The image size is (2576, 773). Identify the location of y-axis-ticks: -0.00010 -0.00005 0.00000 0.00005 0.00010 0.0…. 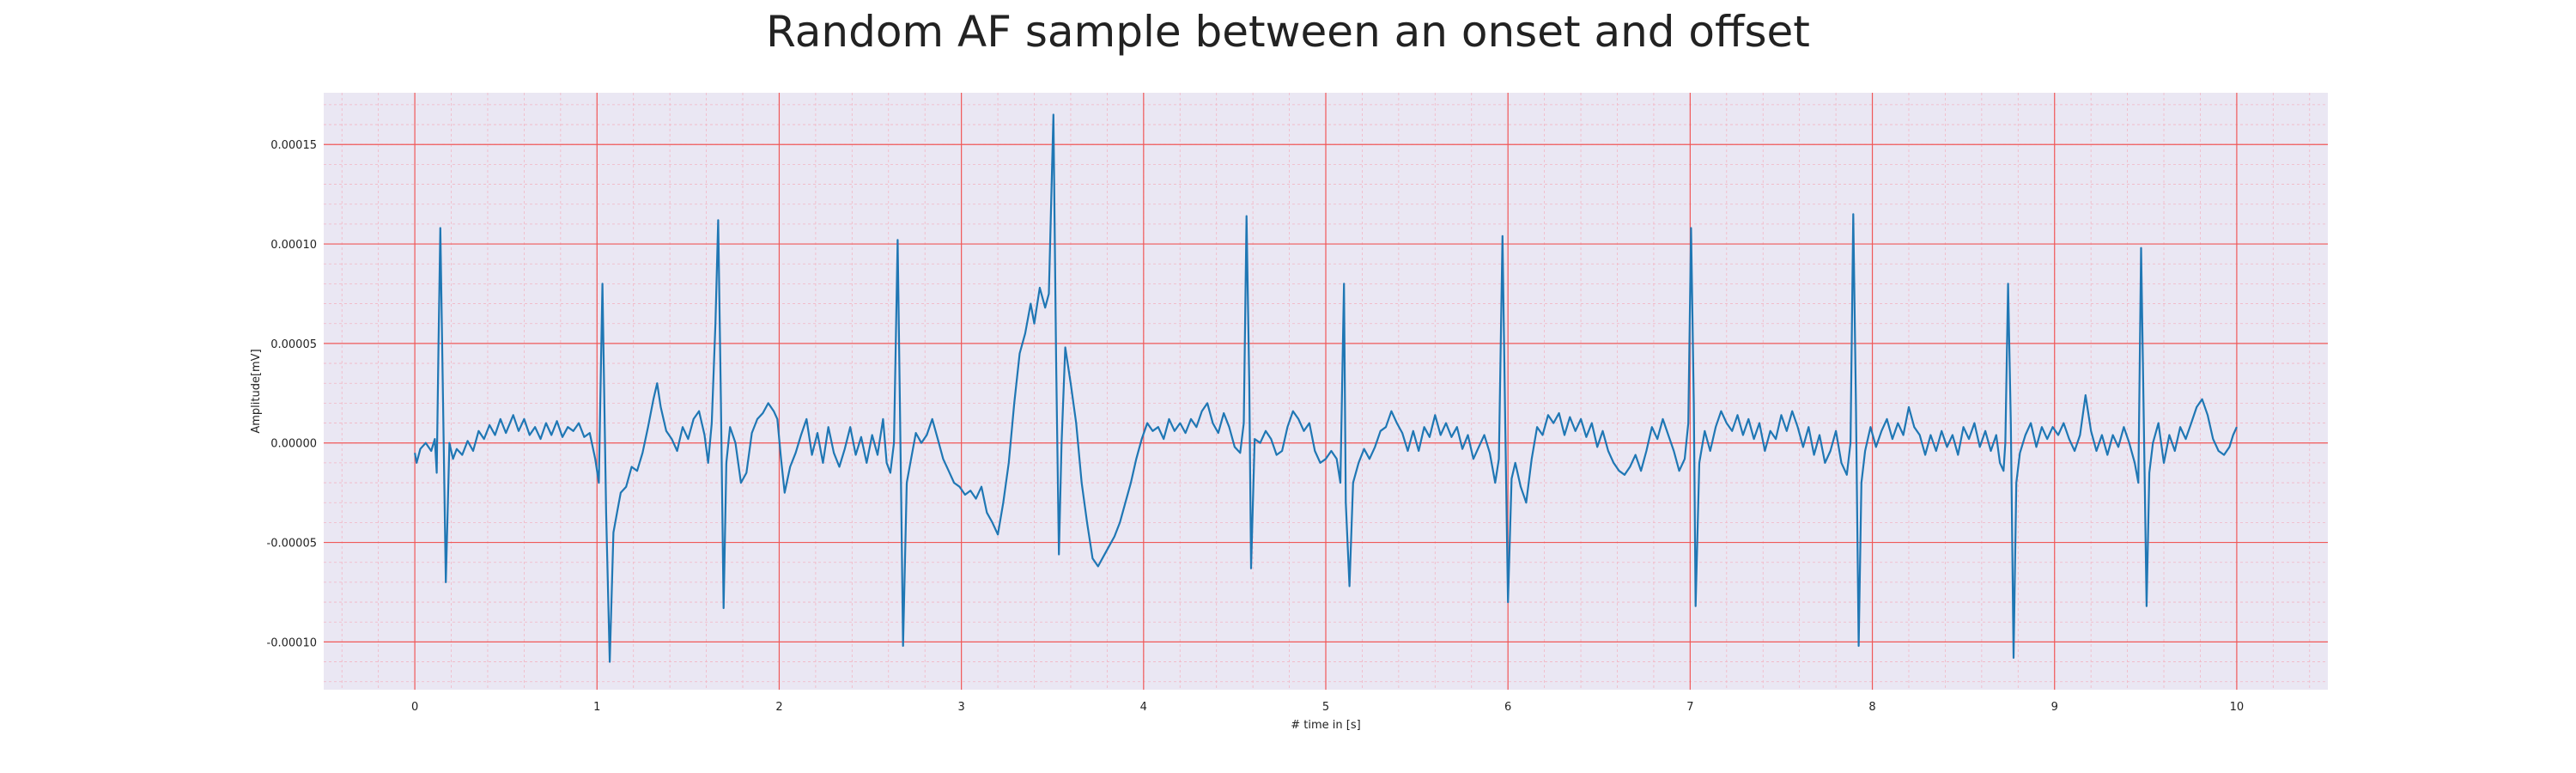
(292, 394).